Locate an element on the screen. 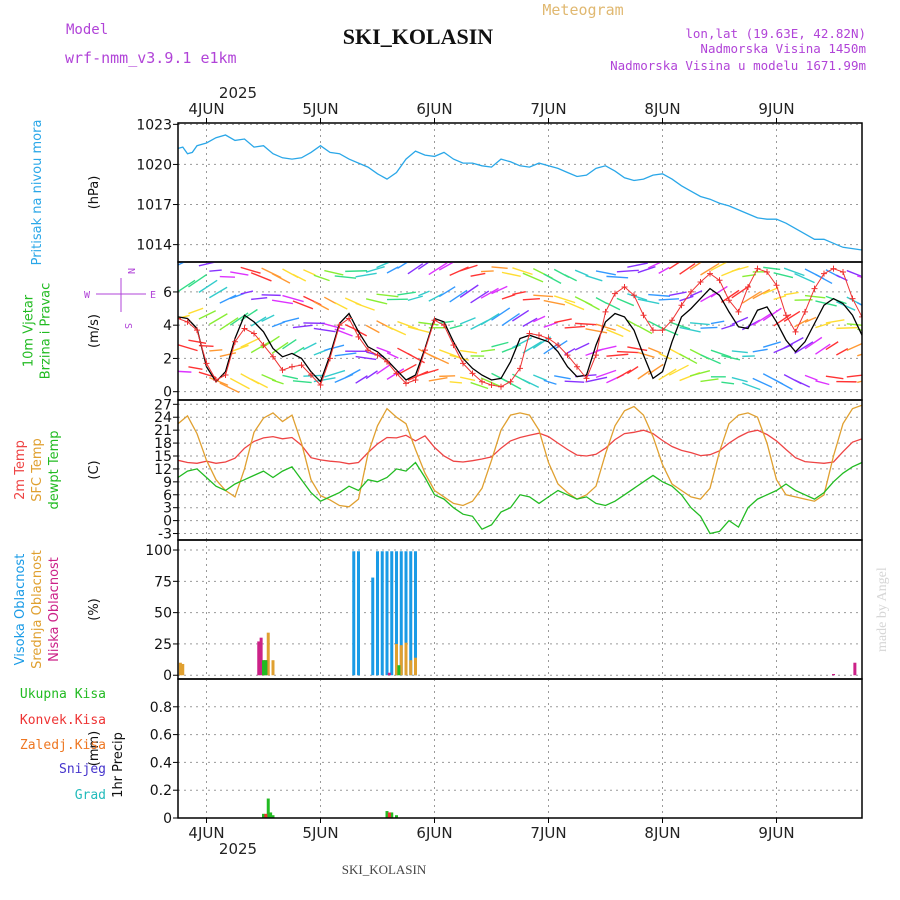  grid-cloud is located at coordinates (520, 609).